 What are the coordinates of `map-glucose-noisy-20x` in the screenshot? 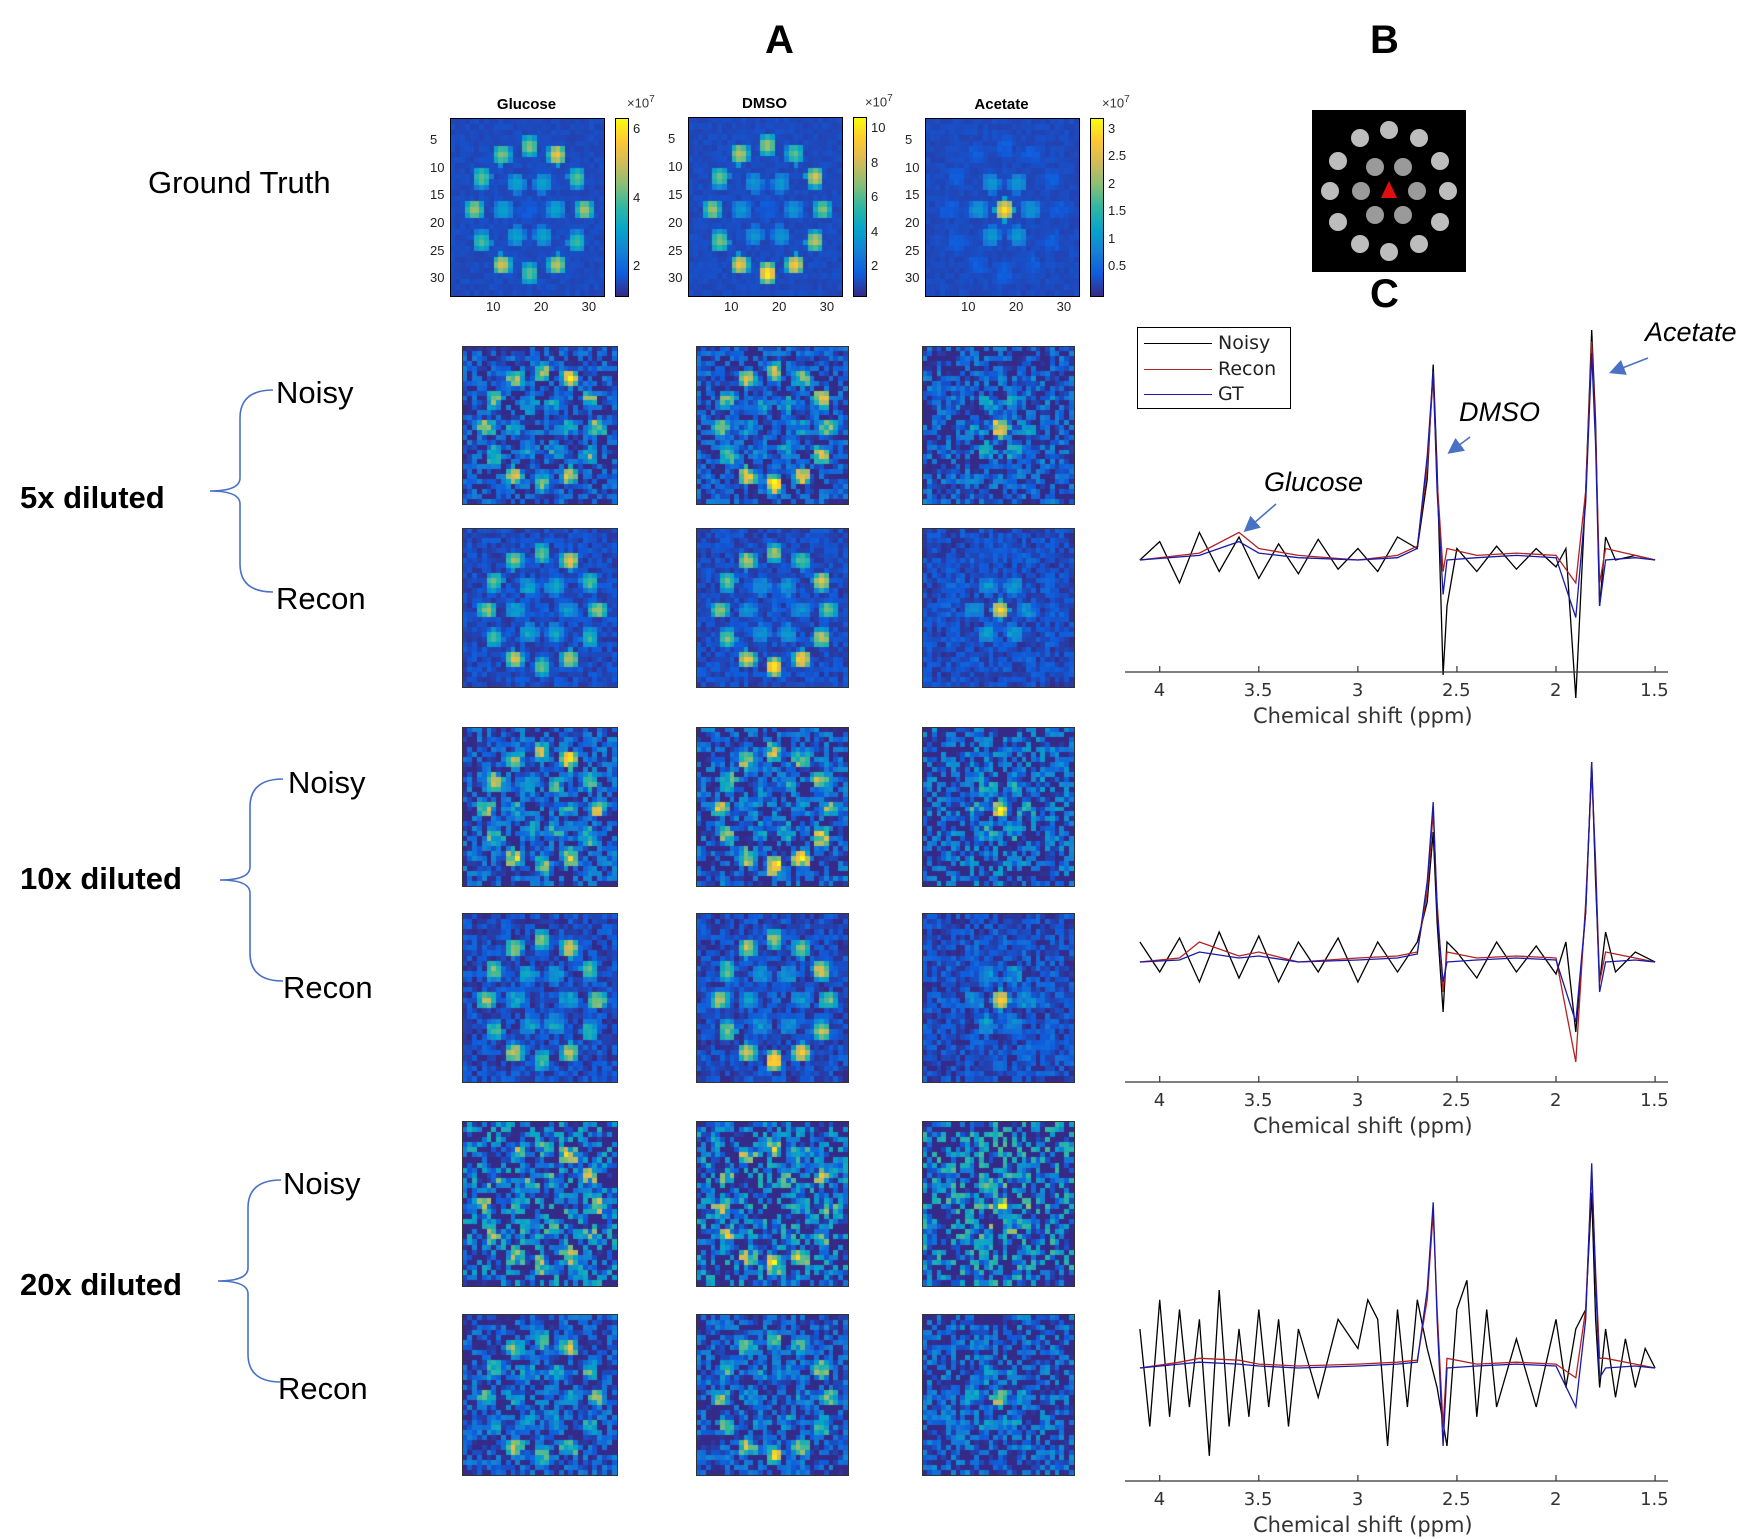 It's located at (540, 1204).